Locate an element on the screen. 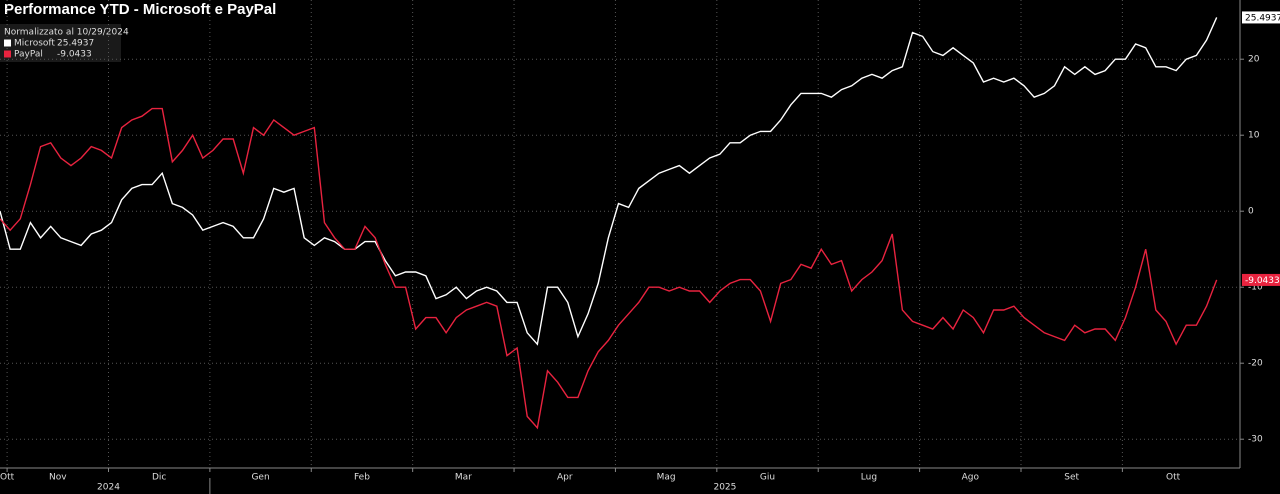 The height and width of the screenshot is (494, 1280). year-label: 2025 is located at coordinates (724, 488).